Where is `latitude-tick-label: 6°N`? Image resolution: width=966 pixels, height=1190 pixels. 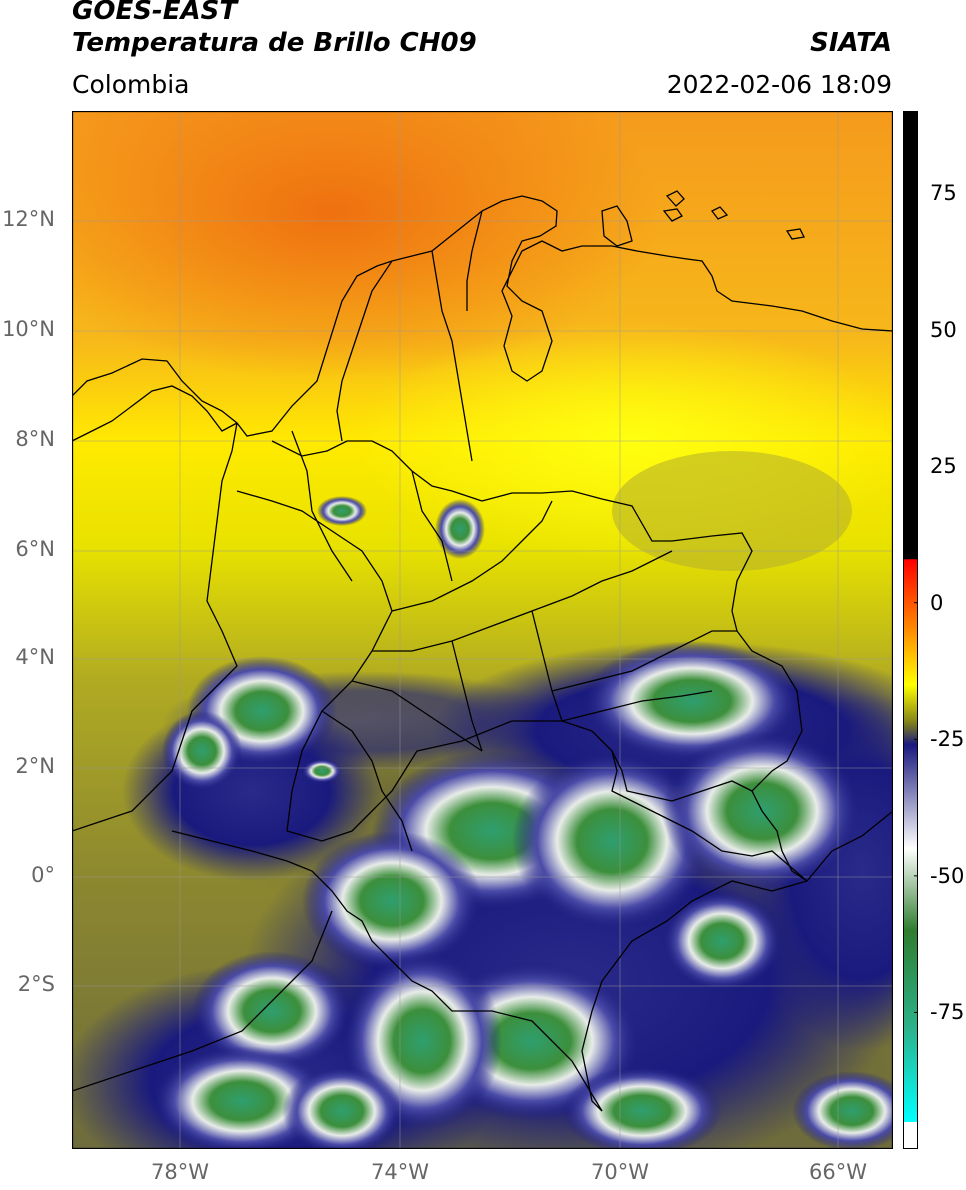 latitude-tick-label: 6°N is located at coordinates (35, 549).